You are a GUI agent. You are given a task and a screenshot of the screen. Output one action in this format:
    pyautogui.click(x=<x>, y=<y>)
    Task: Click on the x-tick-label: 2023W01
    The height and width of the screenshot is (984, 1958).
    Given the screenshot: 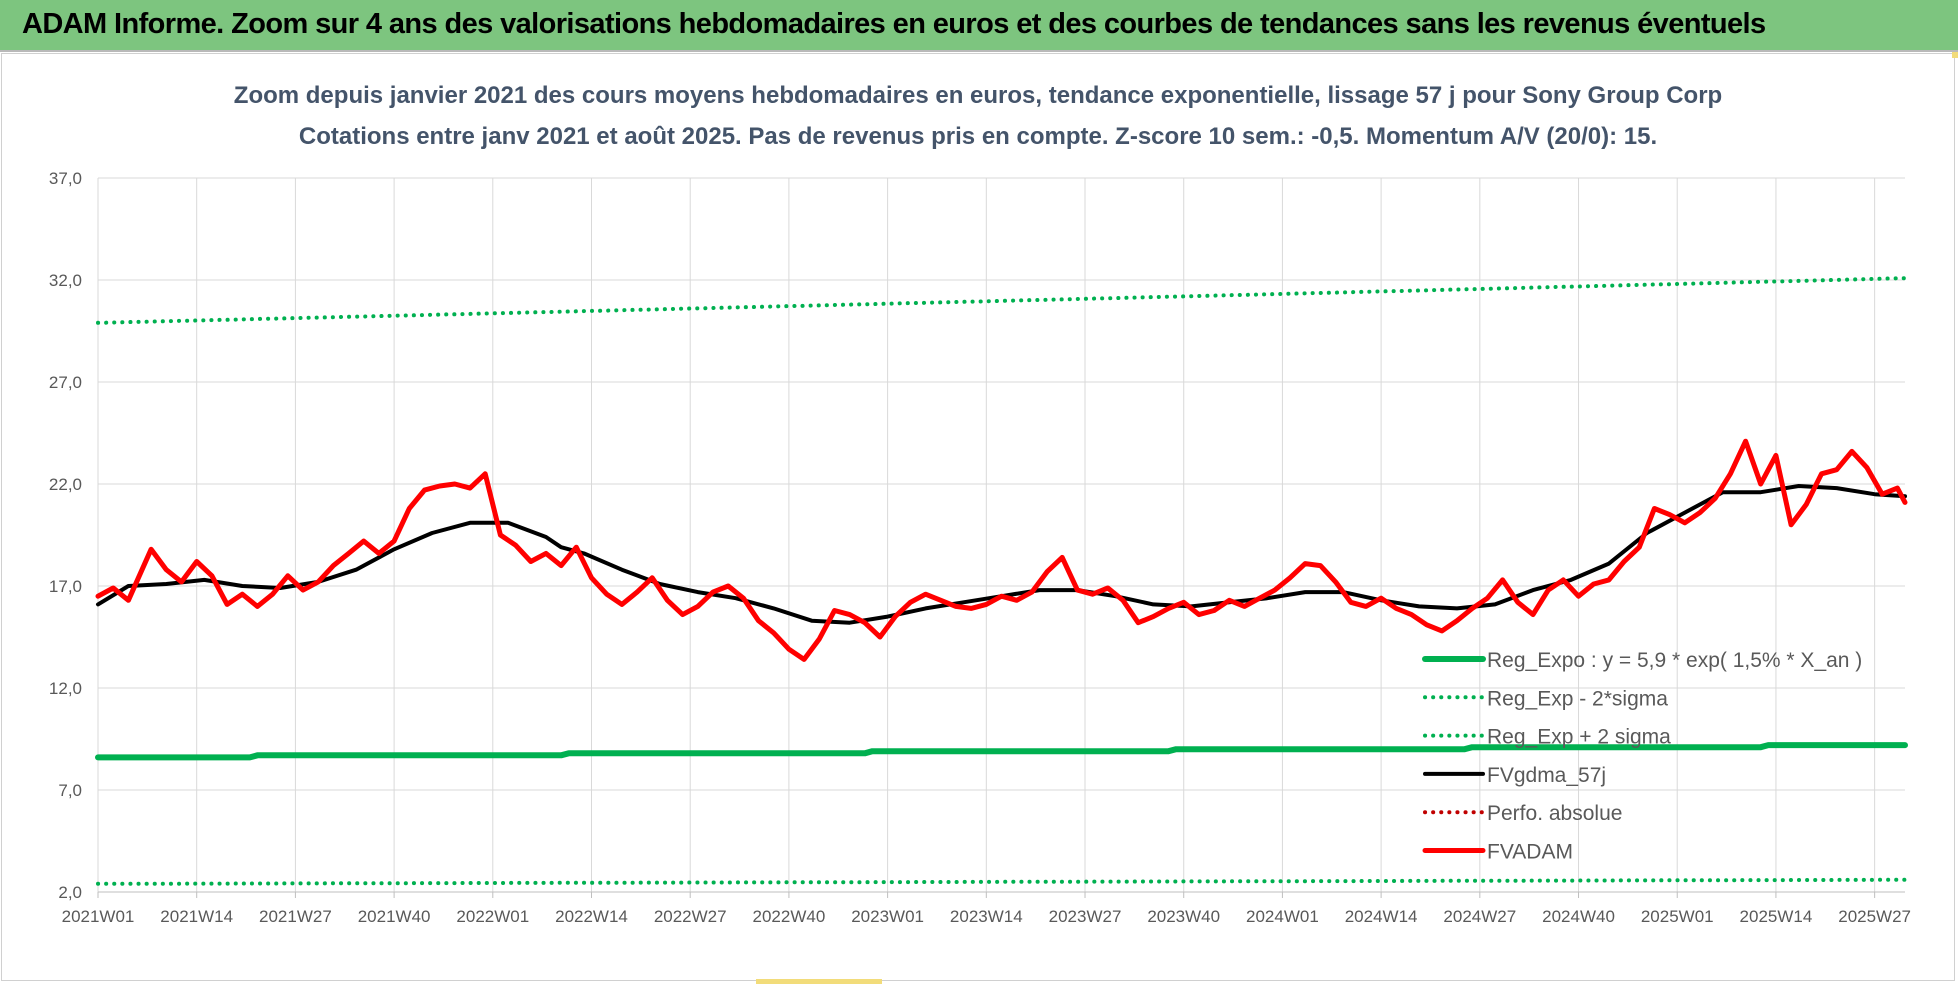 What is the action you would take?
    pyautogui.click(x=887, y=916)
    